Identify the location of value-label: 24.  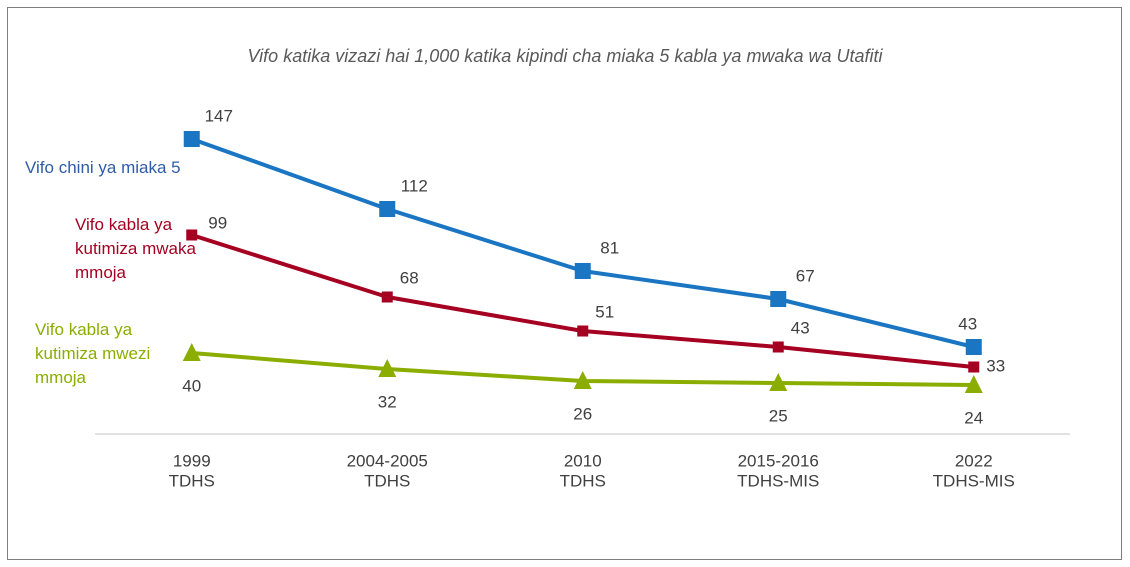
(973, 417).